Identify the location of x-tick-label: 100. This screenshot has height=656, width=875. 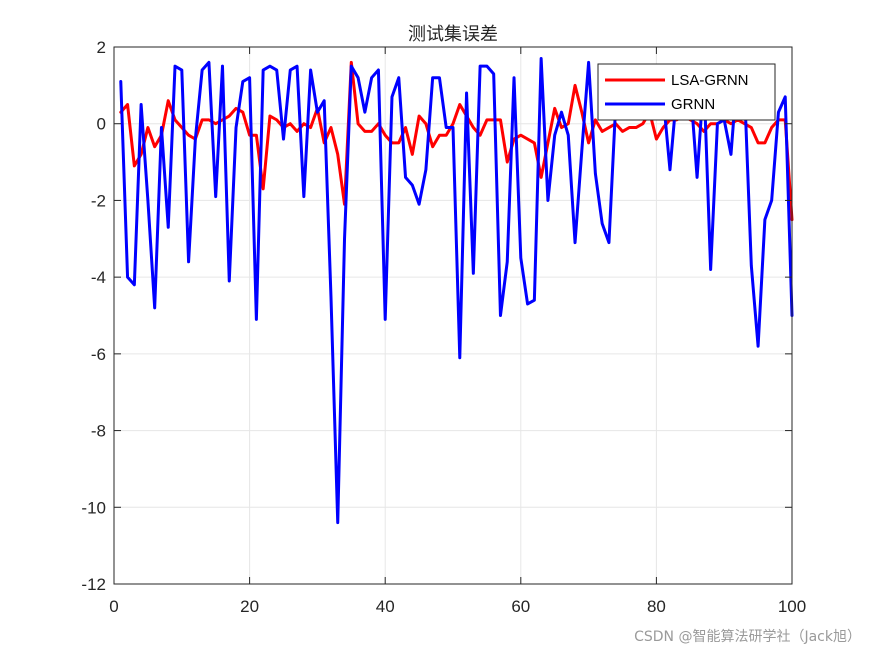
(792, 606).